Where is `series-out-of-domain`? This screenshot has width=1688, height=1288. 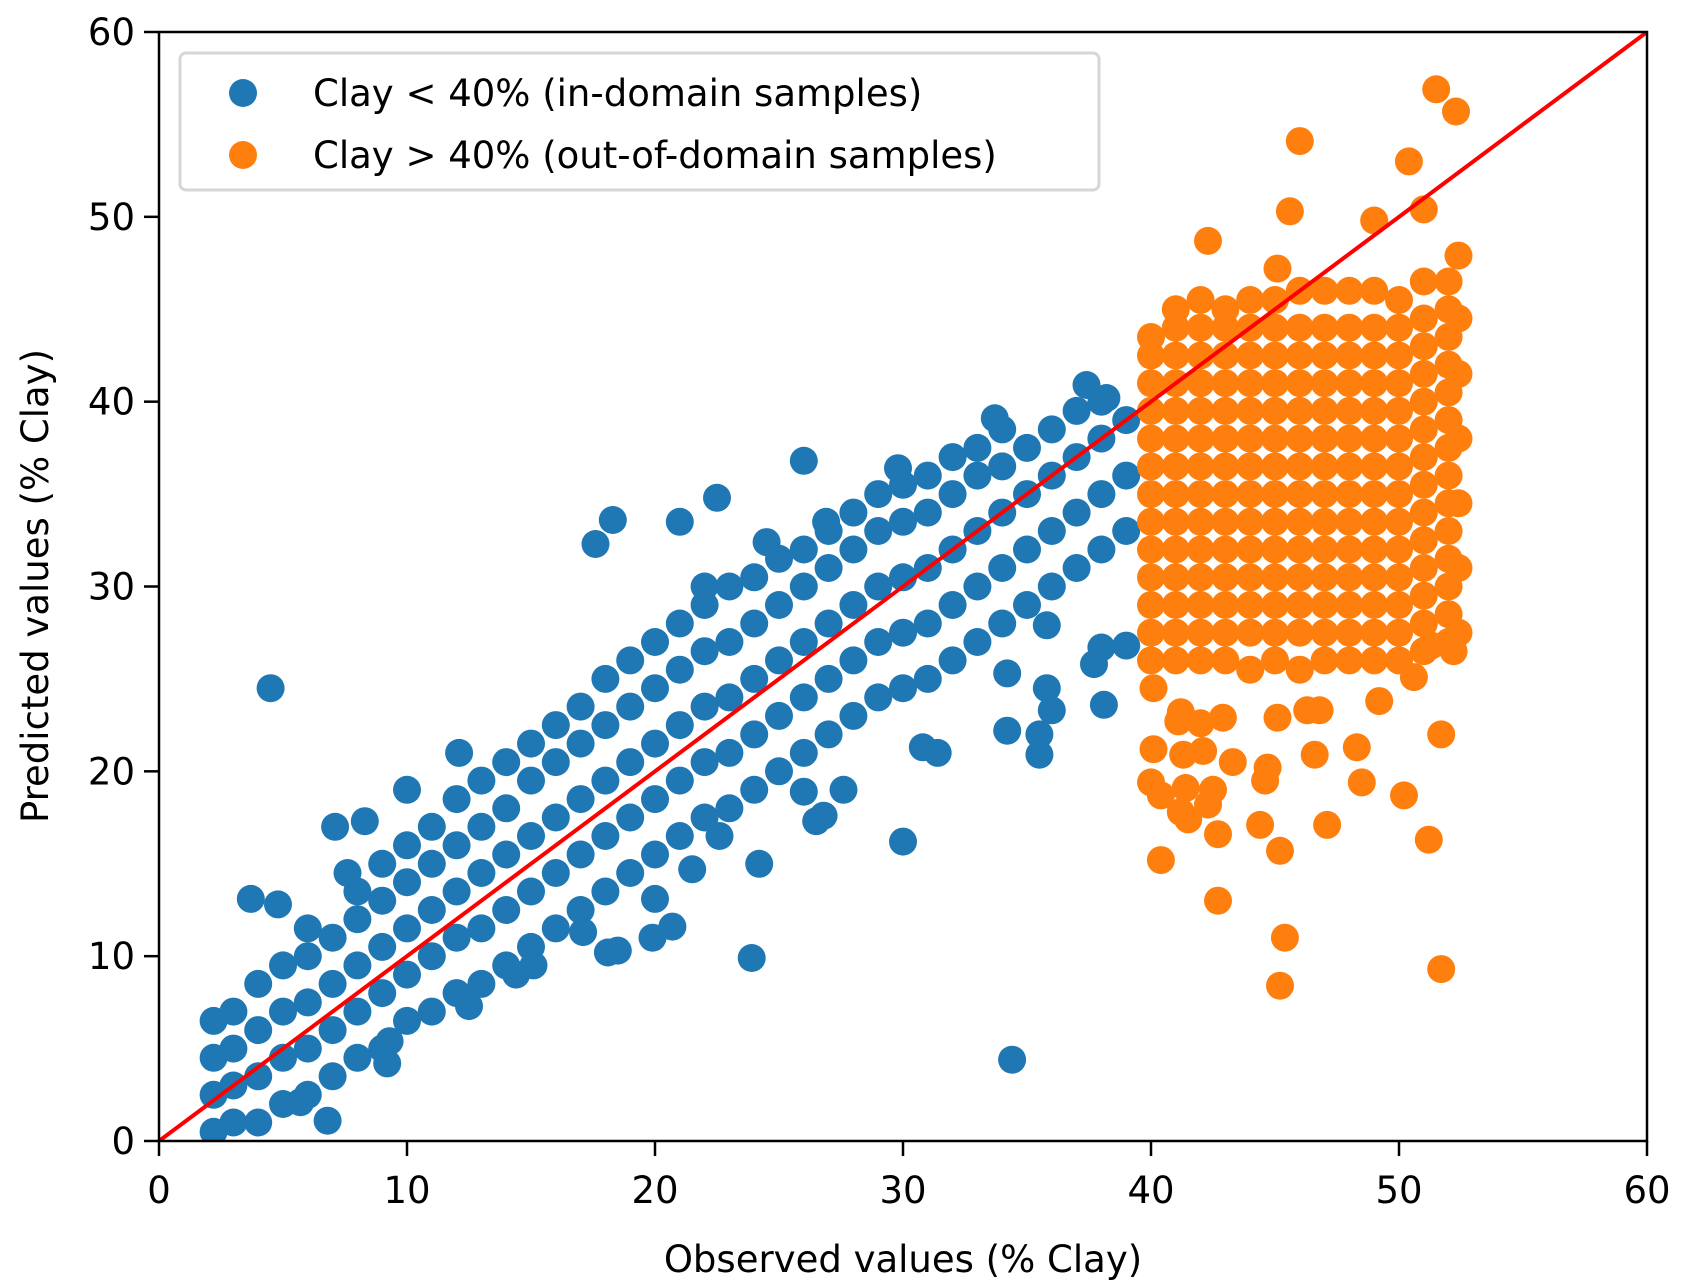
series-out-of-domain is located at coordinates (1305, 537).